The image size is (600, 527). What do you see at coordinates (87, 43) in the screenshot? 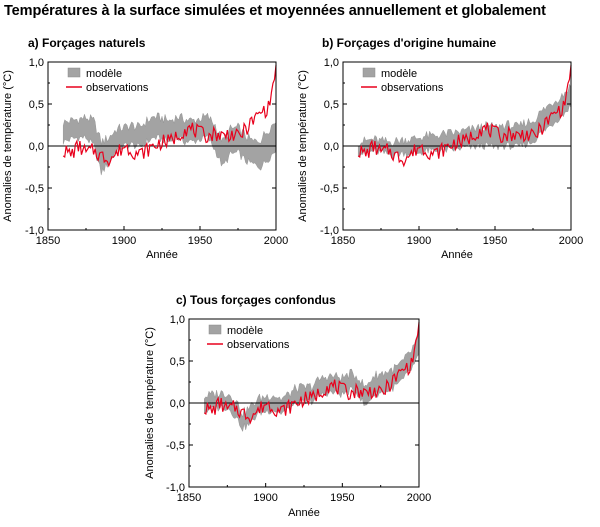
I see `panel-title-a: a) Forçages naturels` at bounding box center [87, 43].